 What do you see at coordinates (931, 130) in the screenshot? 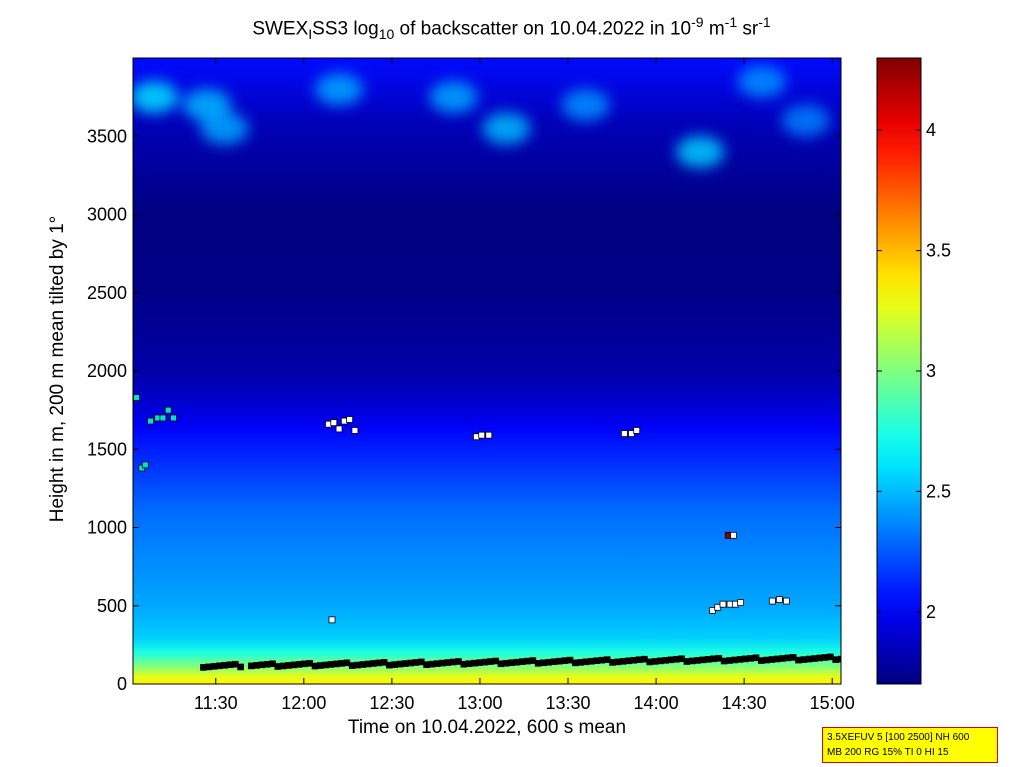
I see `colorbar-tick-label: 4` at bounding box center [931, 130].